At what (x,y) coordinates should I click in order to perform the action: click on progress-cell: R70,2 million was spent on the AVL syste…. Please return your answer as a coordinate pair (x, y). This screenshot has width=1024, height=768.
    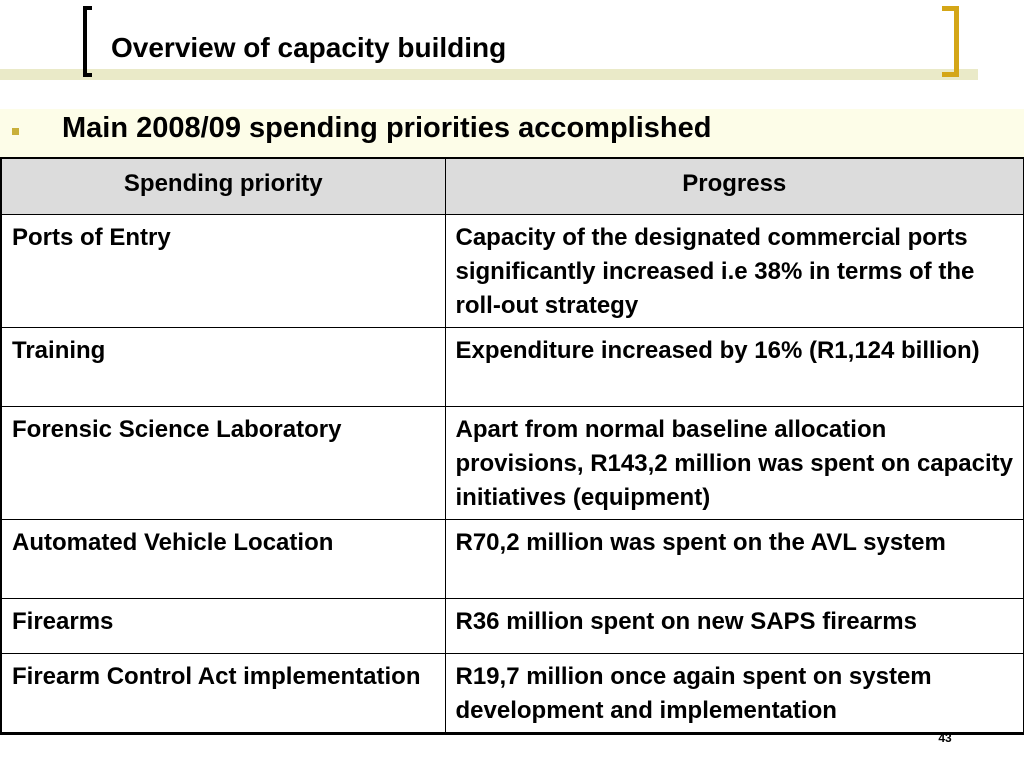
    Looking at the image, I should click on (734, 558).